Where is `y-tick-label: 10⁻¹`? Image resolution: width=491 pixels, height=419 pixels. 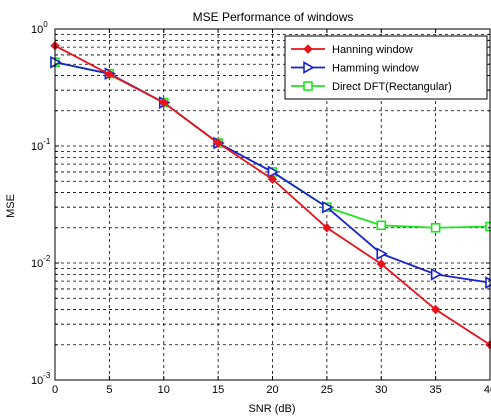
y-tick-label: 10⁻¹ is located at coordinates (41, 145).